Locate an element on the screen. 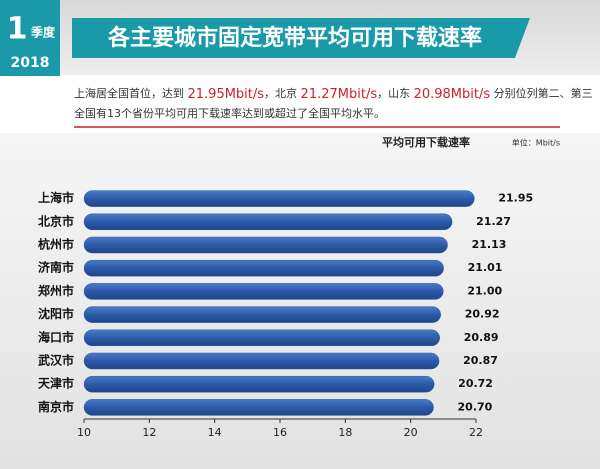 The image size is (600, 469). highlight: 20.98Mbit/s is located at coordinates (452, 94).